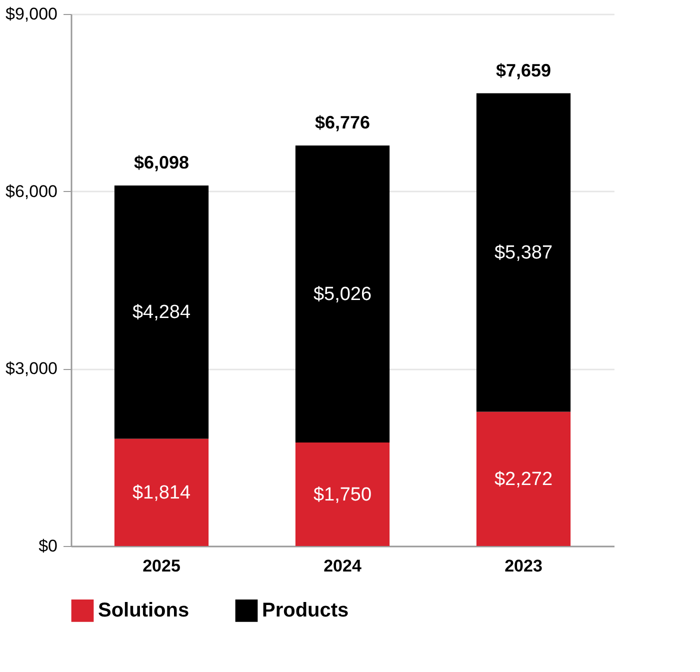  Describe the element at coordinates (343, 566) in the screenshot. I see `x-tick-label: 2024` at that location.